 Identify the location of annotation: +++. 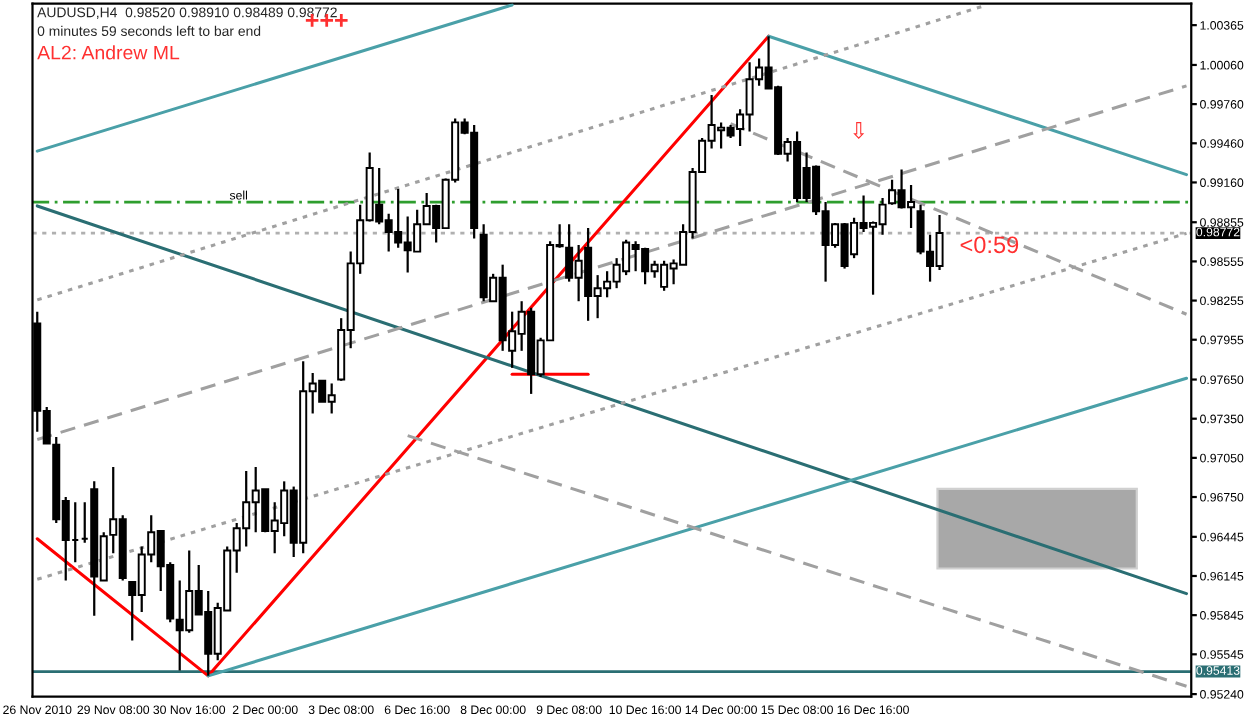
(326, 20).